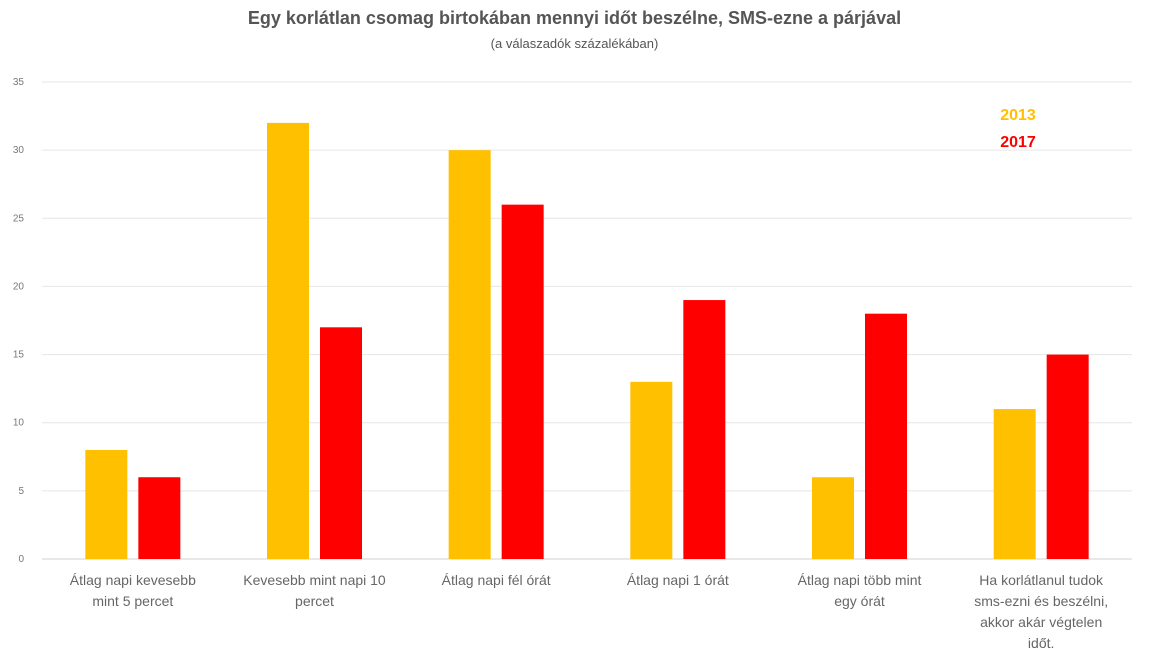 This screenshot has height=662, width=1149. What do you see at coordinates (133, 580) in the screenshot?
I see `x-category-label-line: Átlag napi kevesebb` at bounding box center [133, 580].